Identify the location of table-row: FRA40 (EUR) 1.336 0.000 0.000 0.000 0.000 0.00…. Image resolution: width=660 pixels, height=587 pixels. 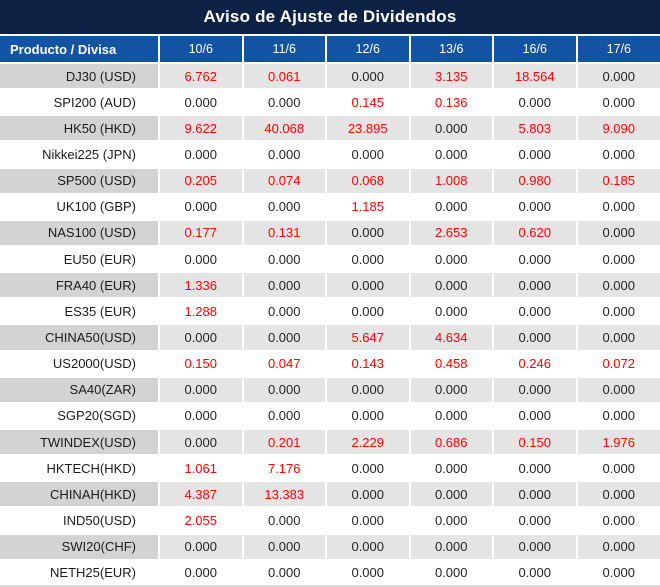
(330, 285).